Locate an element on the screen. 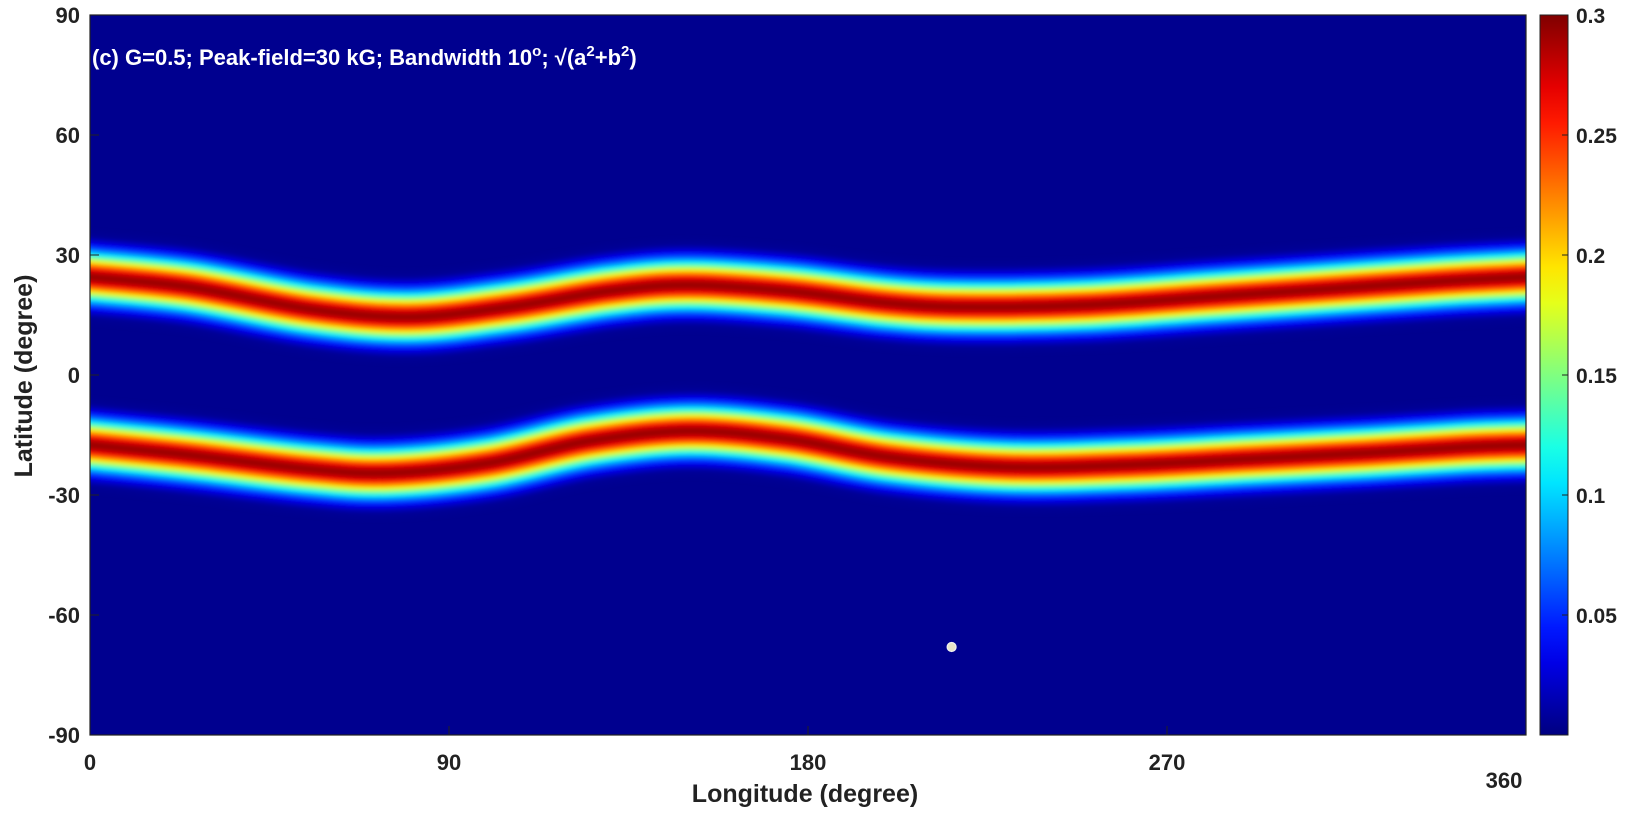 This screenshot has width=1640, height=827. x-tick-label: 270 is located at coordinates (1167, 762).